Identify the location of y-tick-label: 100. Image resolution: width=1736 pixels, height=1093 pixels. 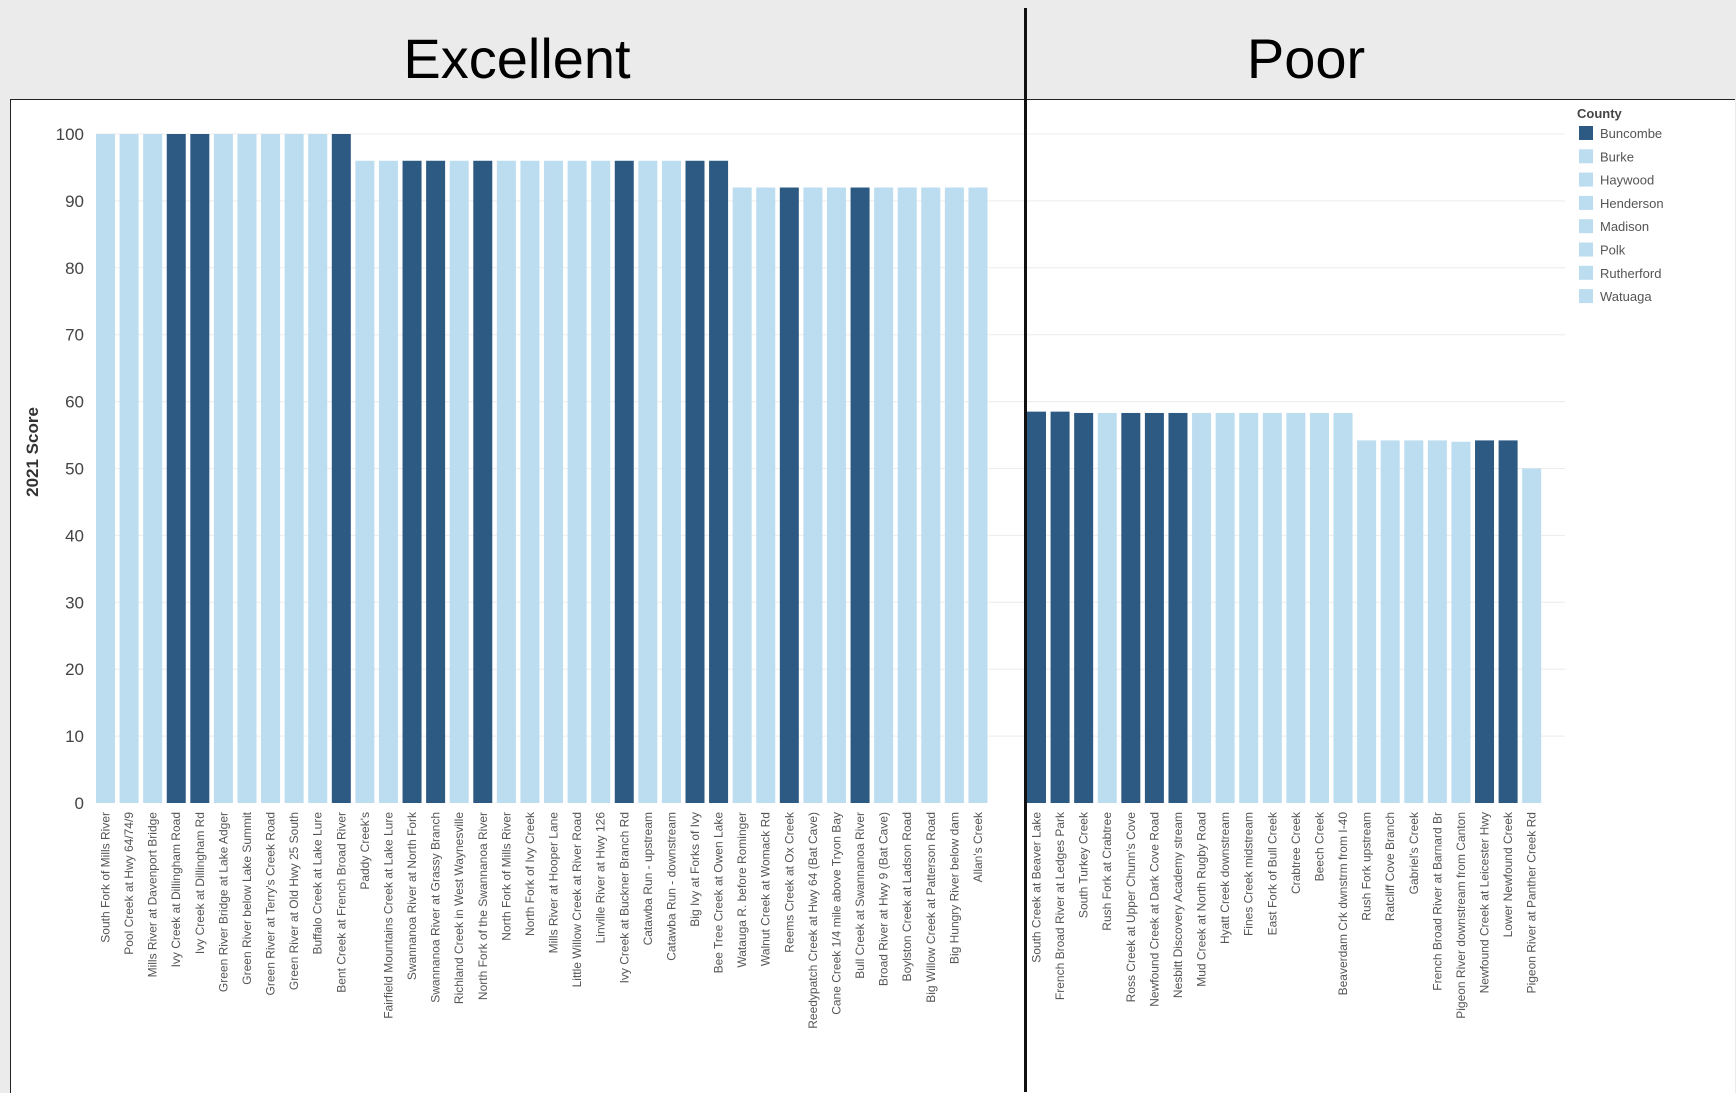
(70, 134).